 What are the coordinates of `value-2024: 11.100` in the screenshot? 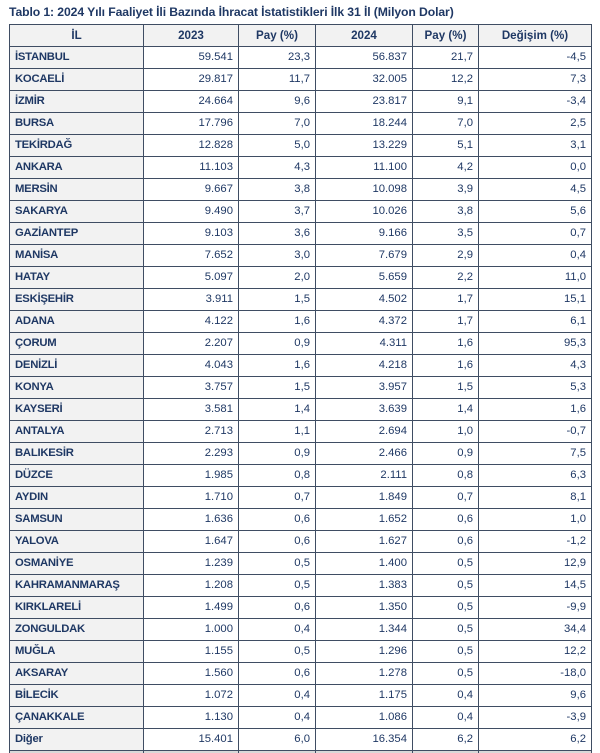 It's located at (364, 167).